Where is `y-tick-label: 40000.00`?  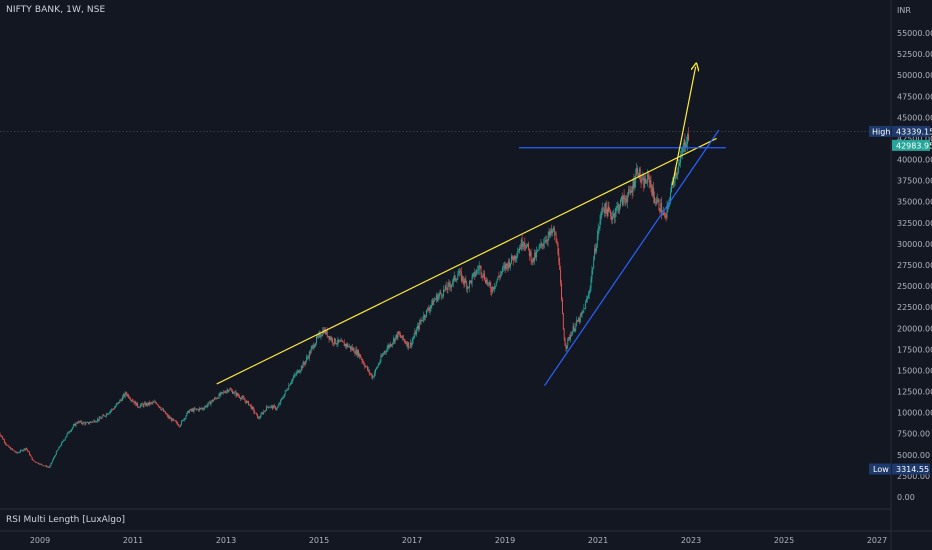
y-tick-label: 40000.00 is located at coordinates (914, 160).